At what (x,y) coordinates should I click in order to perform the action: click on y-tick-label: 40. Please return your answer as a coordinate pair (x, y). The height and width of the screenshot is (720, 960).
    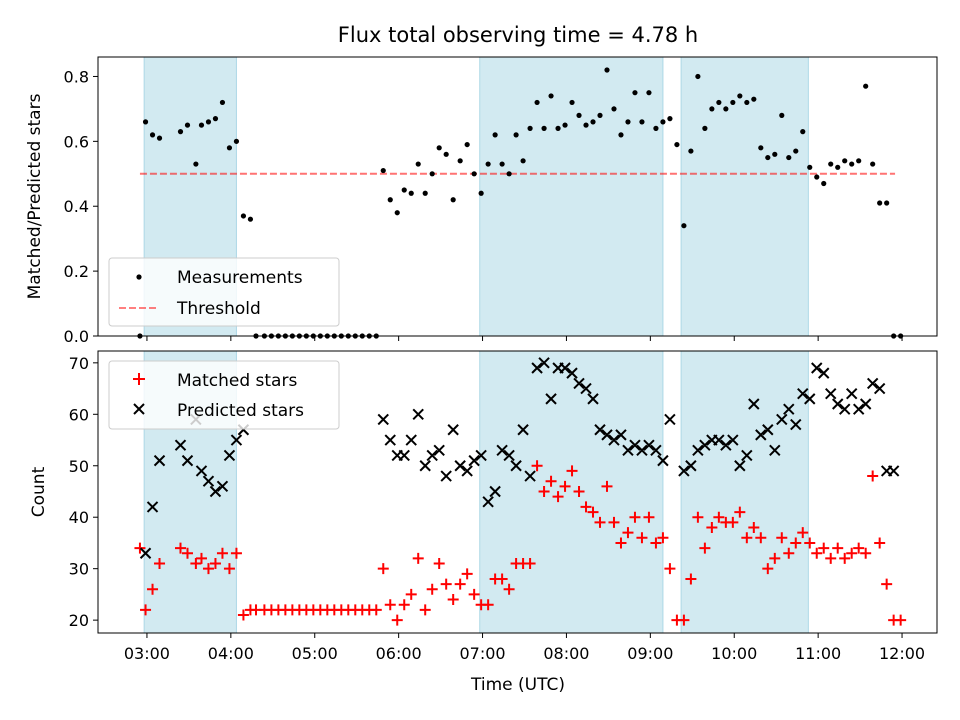
    Looking at the image, I should click on (79, 517).